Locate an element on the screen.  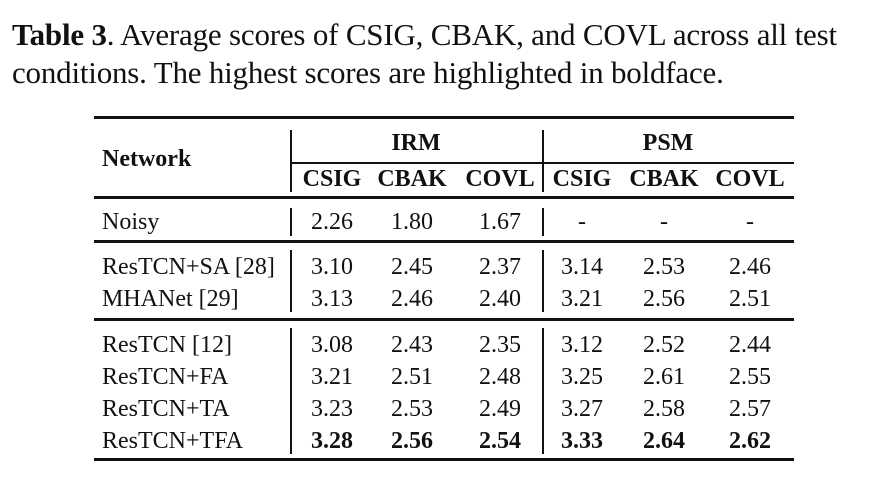
header-col-2: CBAK is located at coordinates (412, 179).